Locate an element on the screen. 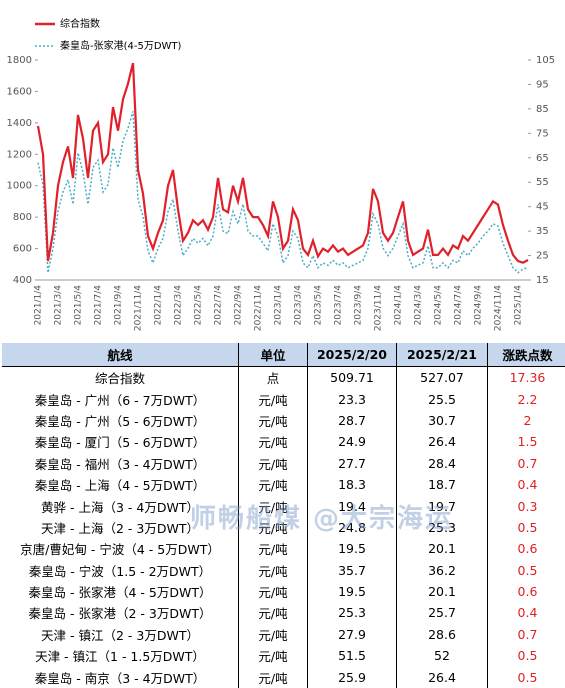 The image size is (565, 688). table-cell: 26.4 is located at coordinates (442, 677).